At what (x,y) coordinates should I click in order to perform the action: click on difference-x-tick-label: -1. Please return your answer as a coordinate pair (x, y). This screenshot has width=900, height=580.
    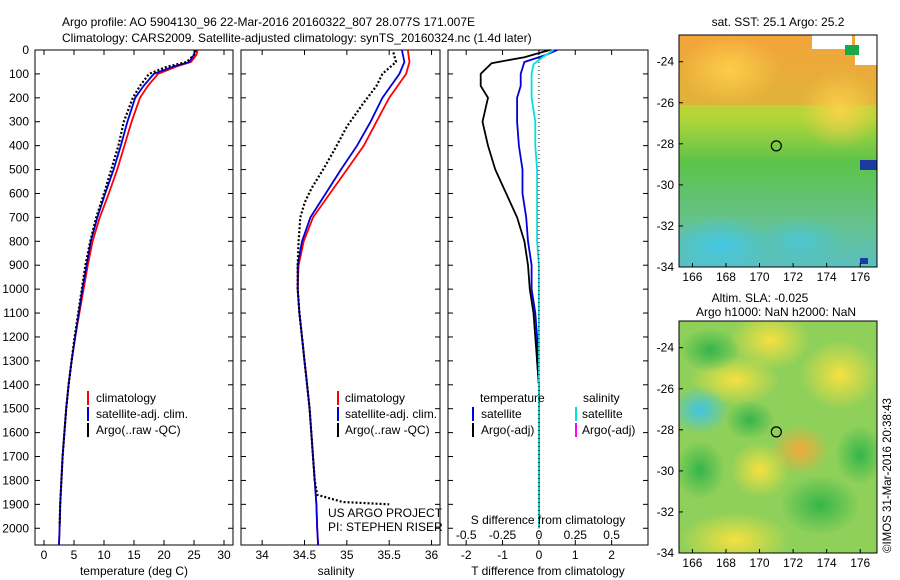
    Looking at the image, I should click on (502, 555).